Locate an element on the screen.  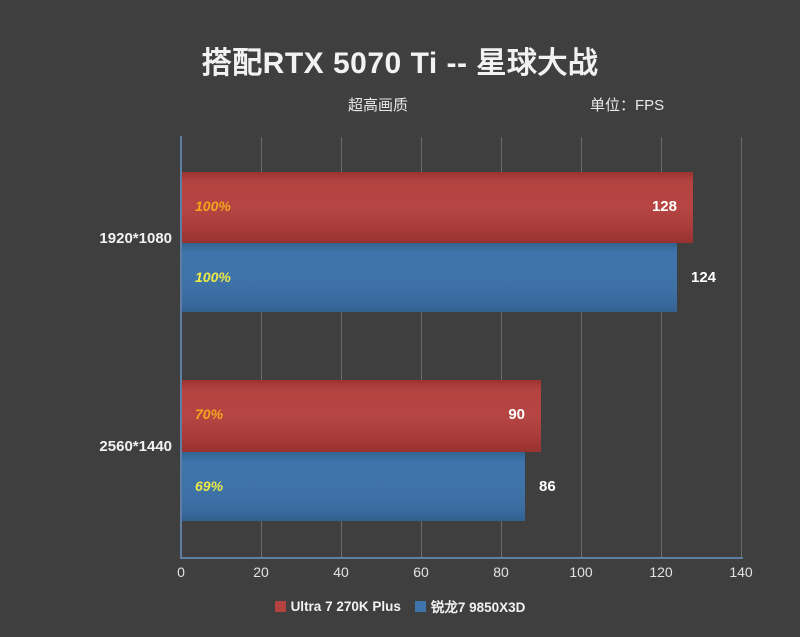
bar-series-1-cat-1: 69% 86 is located at coordinates (368, 486).